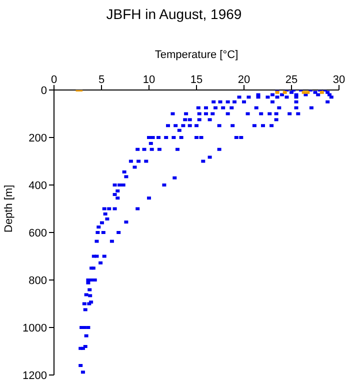 Image resolution: width=348 pixels, height=384 pixels. Describe the element at coordinates (196, 54) in the screenshot. I see `x-axis-title: Temperature [°C]` at that location.